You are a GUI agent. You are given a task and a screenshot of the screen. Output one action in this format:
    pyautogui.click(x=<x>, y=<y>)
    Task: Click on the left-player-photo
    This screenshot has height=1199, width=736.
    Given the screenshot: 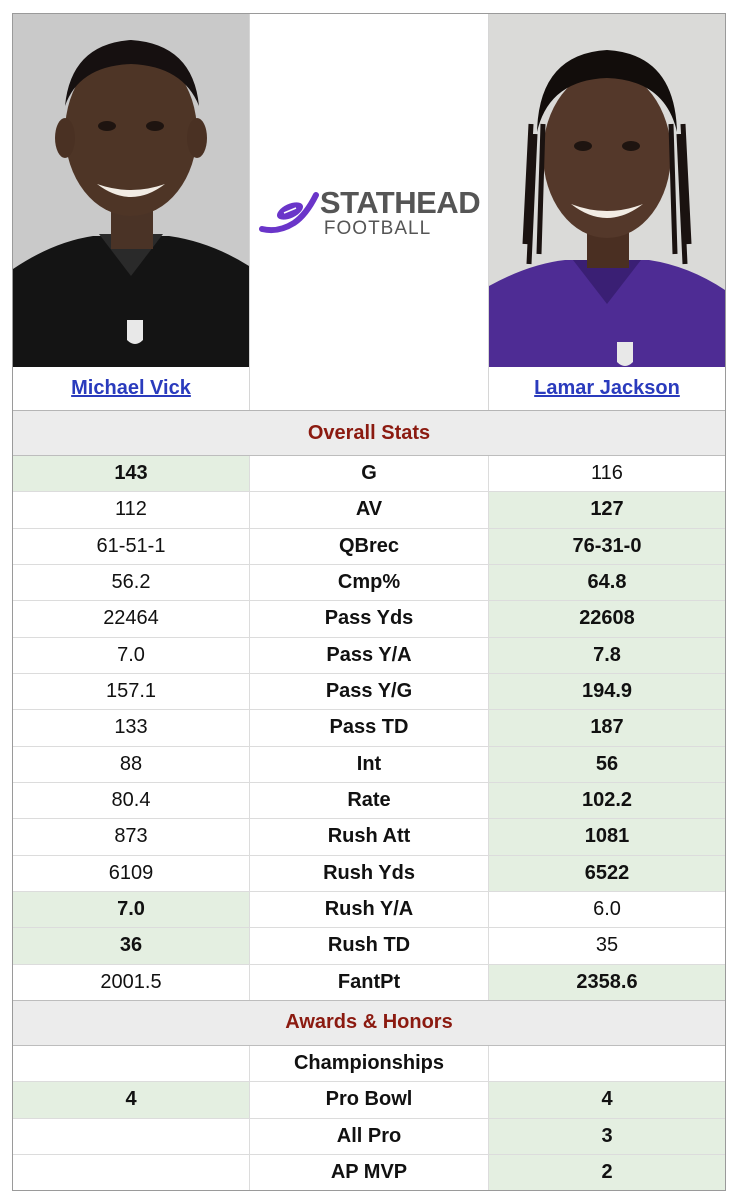 What is the action you would take?
    pyautogui.click(x=131, y=190)
    